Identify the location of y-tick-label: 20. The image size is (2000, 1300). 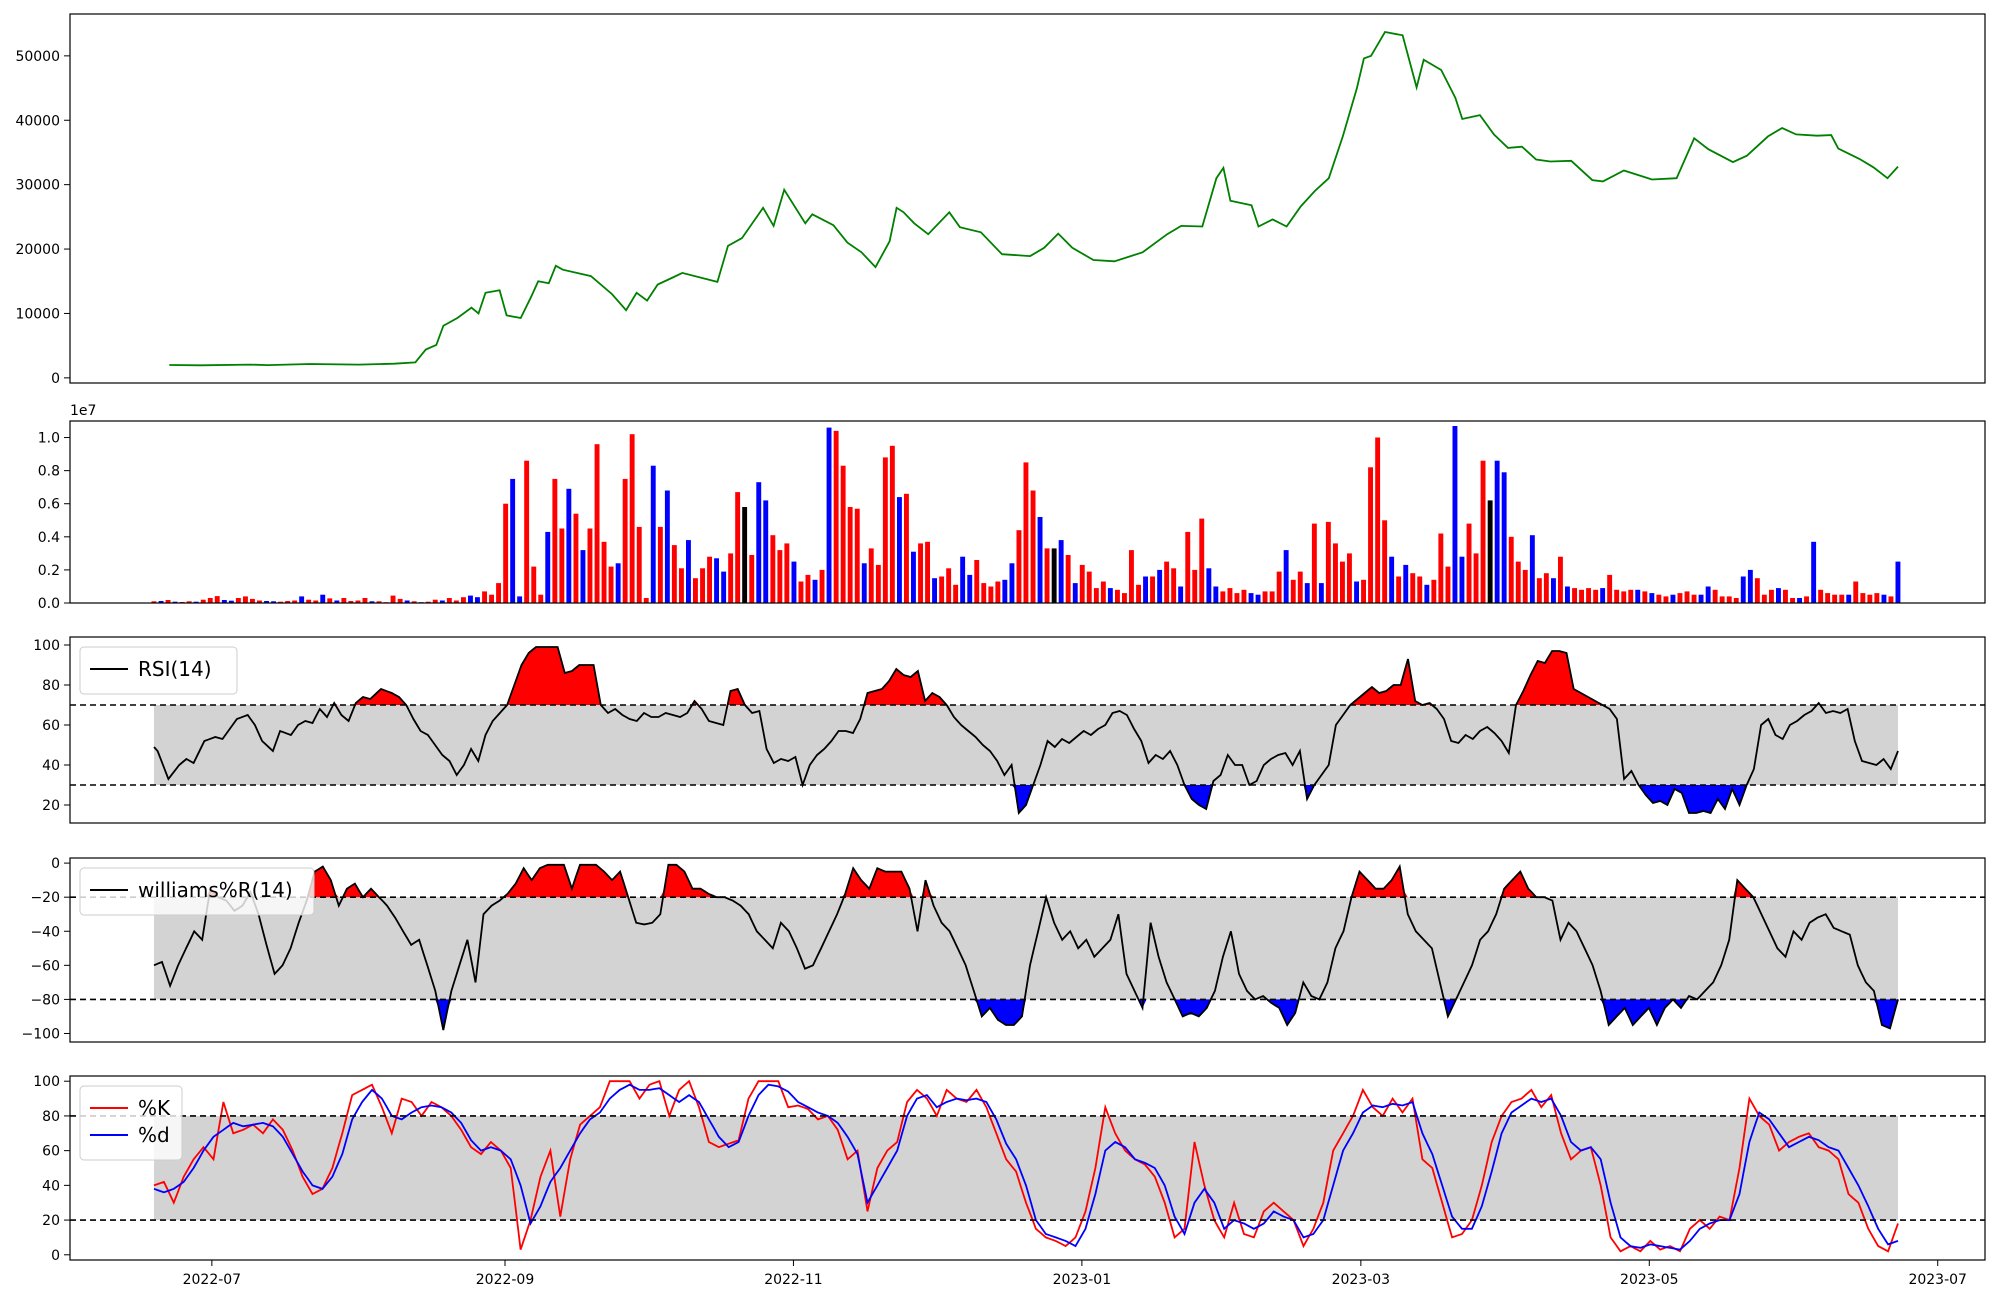
(51, 806).